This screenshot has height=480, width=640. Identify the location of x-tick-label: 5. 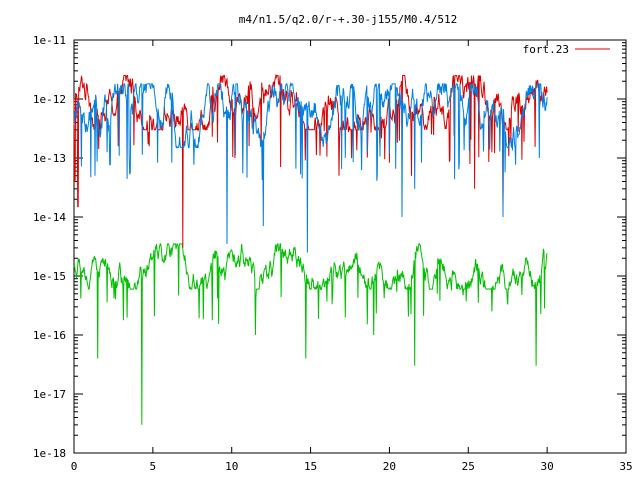
(153, 466).